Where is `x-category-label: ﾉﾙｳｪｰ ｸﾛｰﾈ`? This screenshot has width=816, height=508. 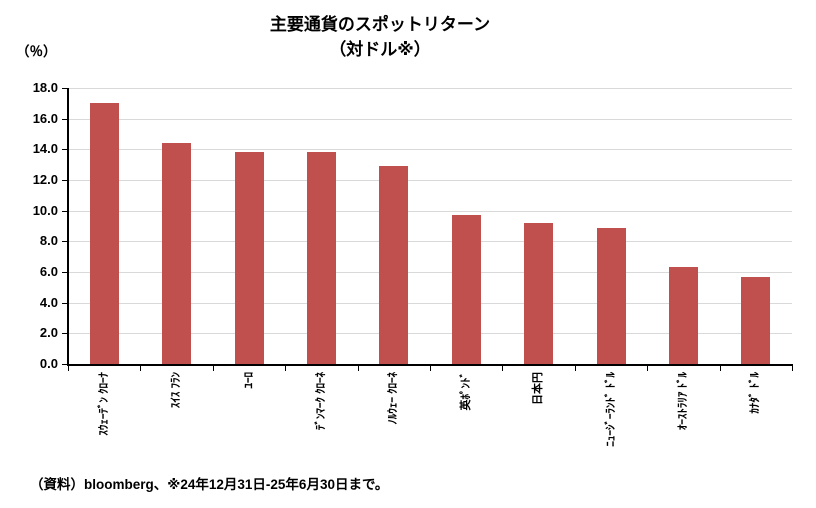
x-category-label: ﾉﾙｳｪｰ ｸﾛｰﾈ is located at coordinates (393, 398).